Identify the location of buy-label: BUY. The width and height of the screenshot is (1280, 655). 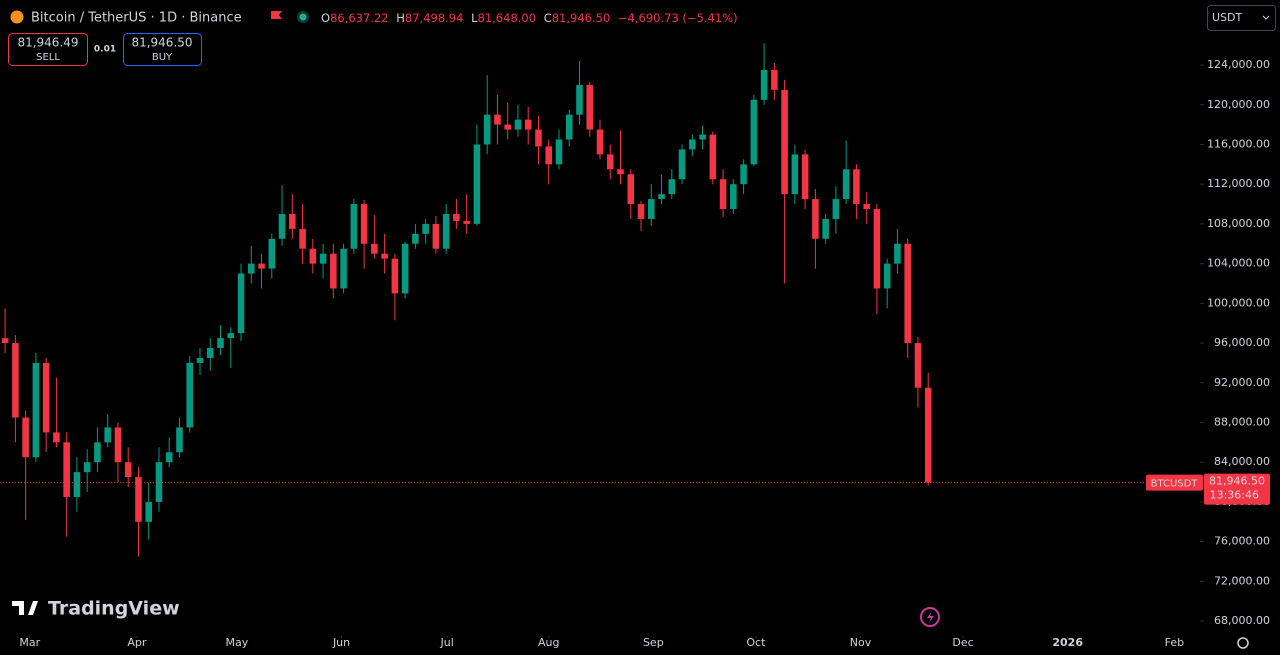
(162, 57).